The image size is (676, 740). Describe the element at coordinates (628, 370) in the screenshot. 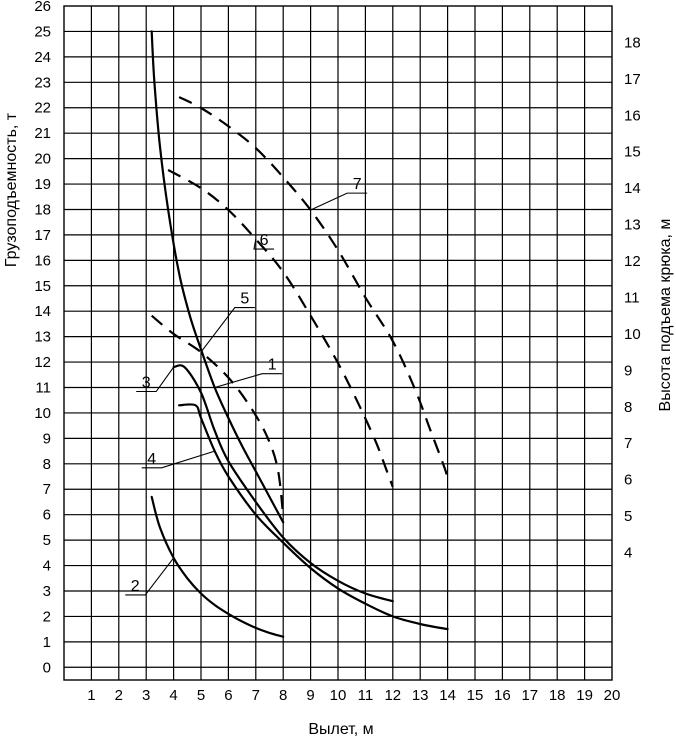

I see `y2-tick-label: 9` at that location.